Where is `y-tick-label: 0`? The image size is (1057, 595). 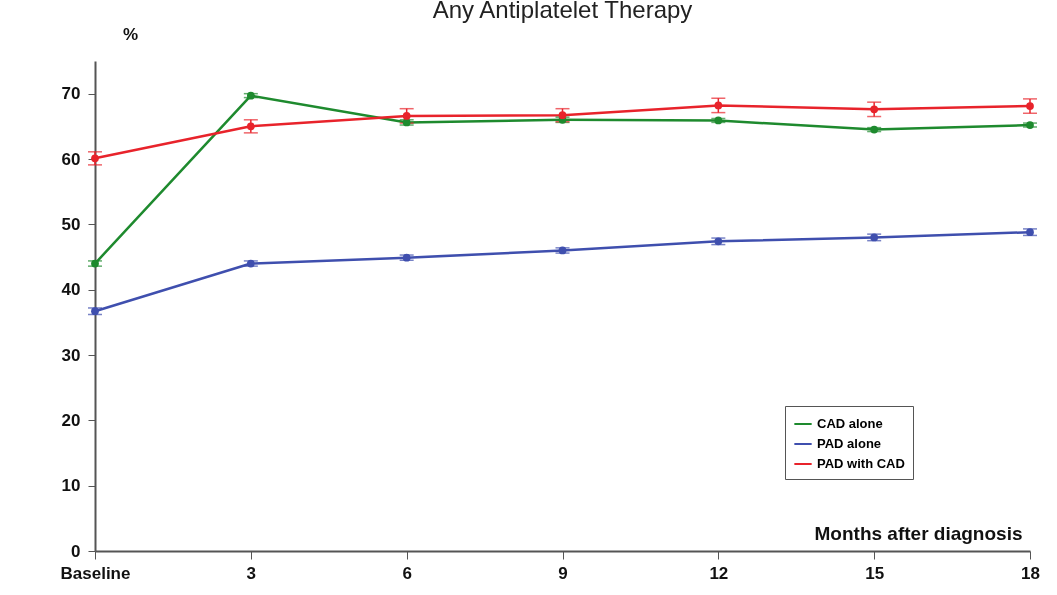 y-tick-label: 0 is located at coordinates (76, 551).